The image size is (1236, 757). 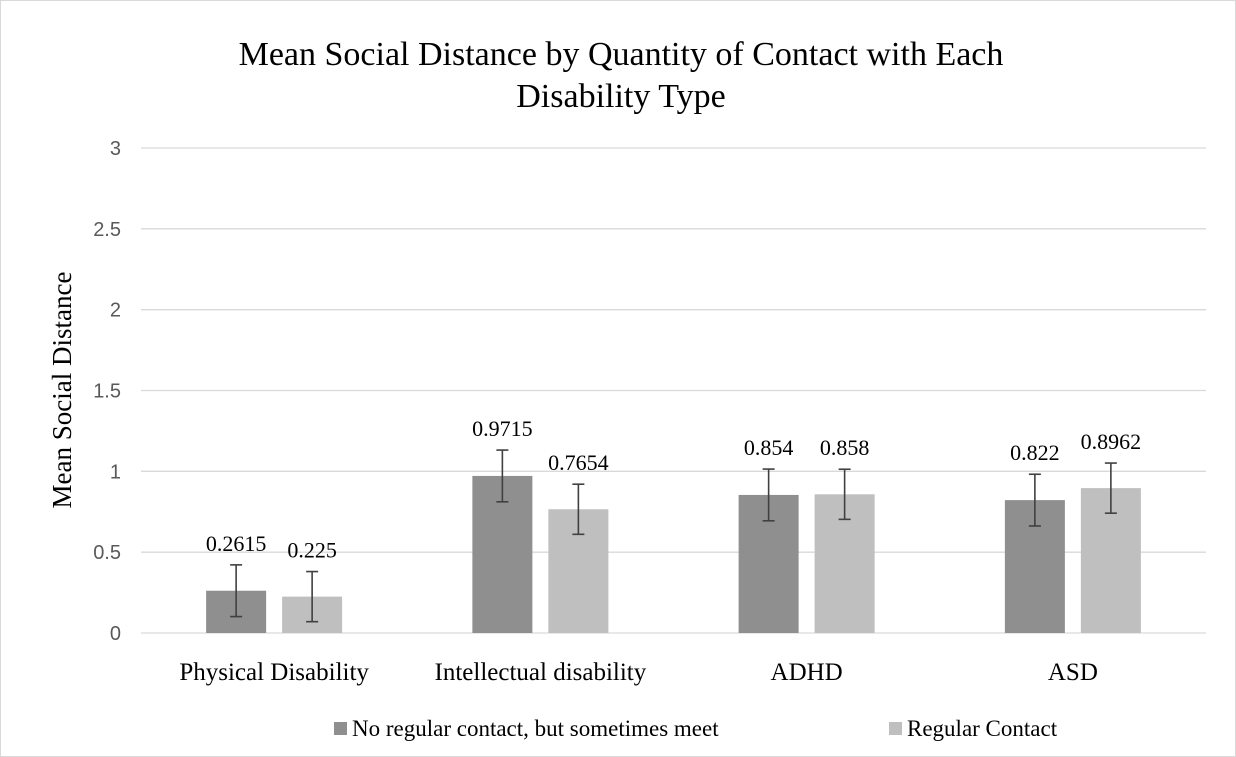 I want to click on data-label: 0.225, so click(x=312, y=550).